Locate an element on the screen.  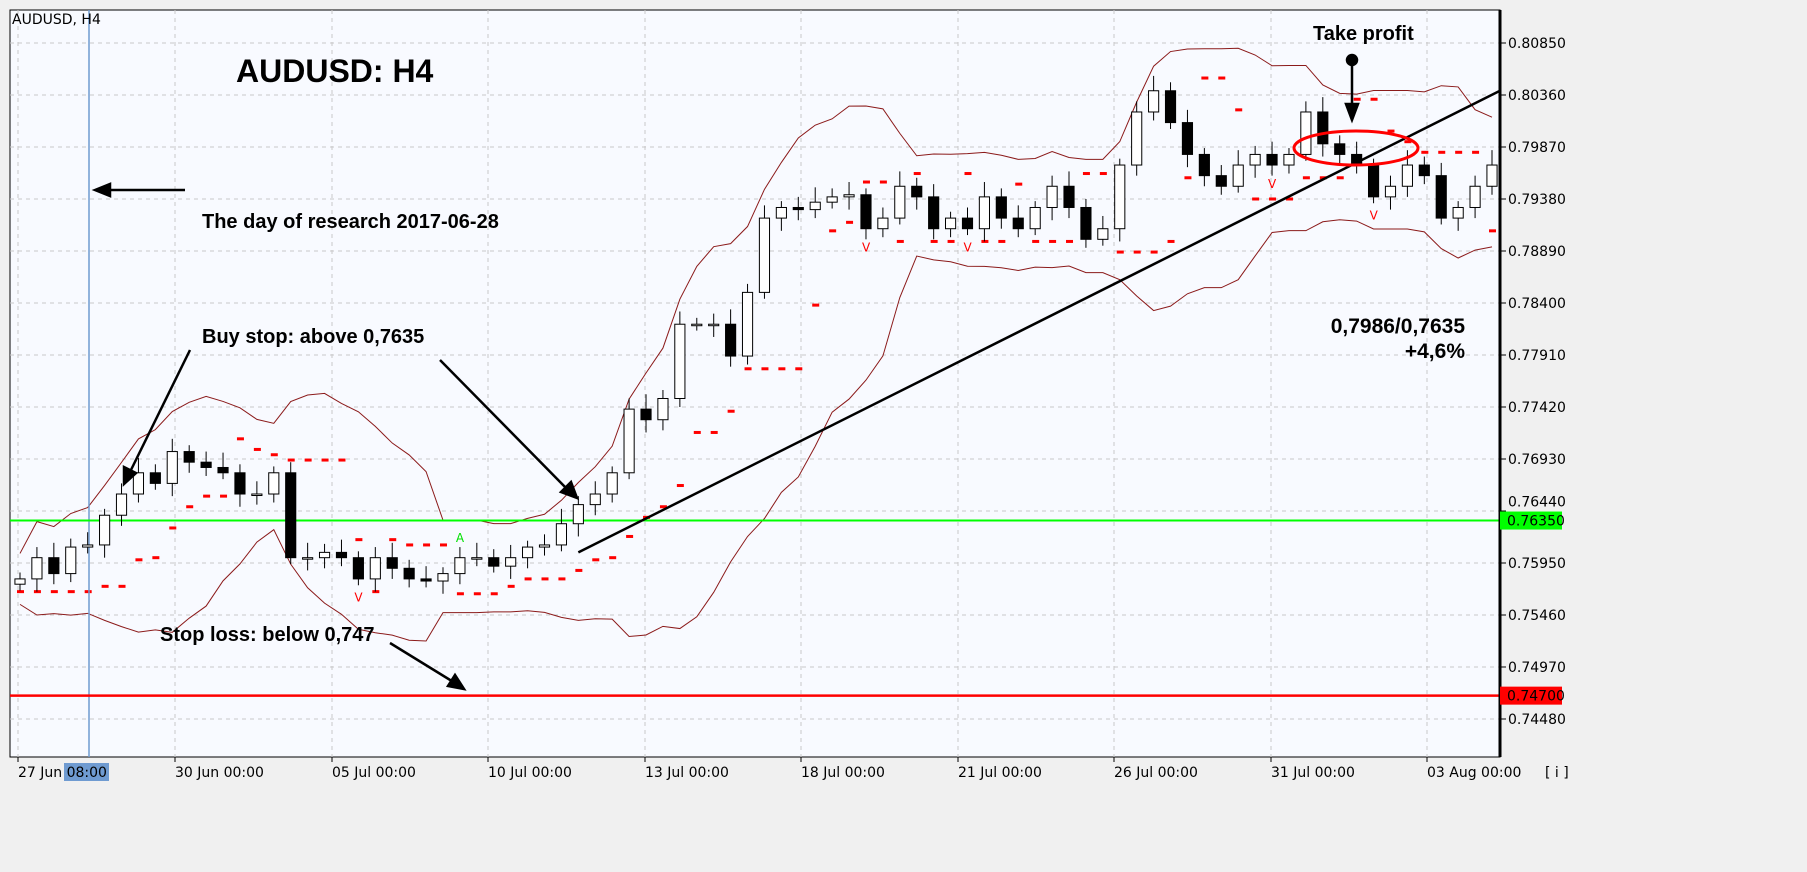
y-tick-label: 0.77910 is located at coordinates (1537, 356).